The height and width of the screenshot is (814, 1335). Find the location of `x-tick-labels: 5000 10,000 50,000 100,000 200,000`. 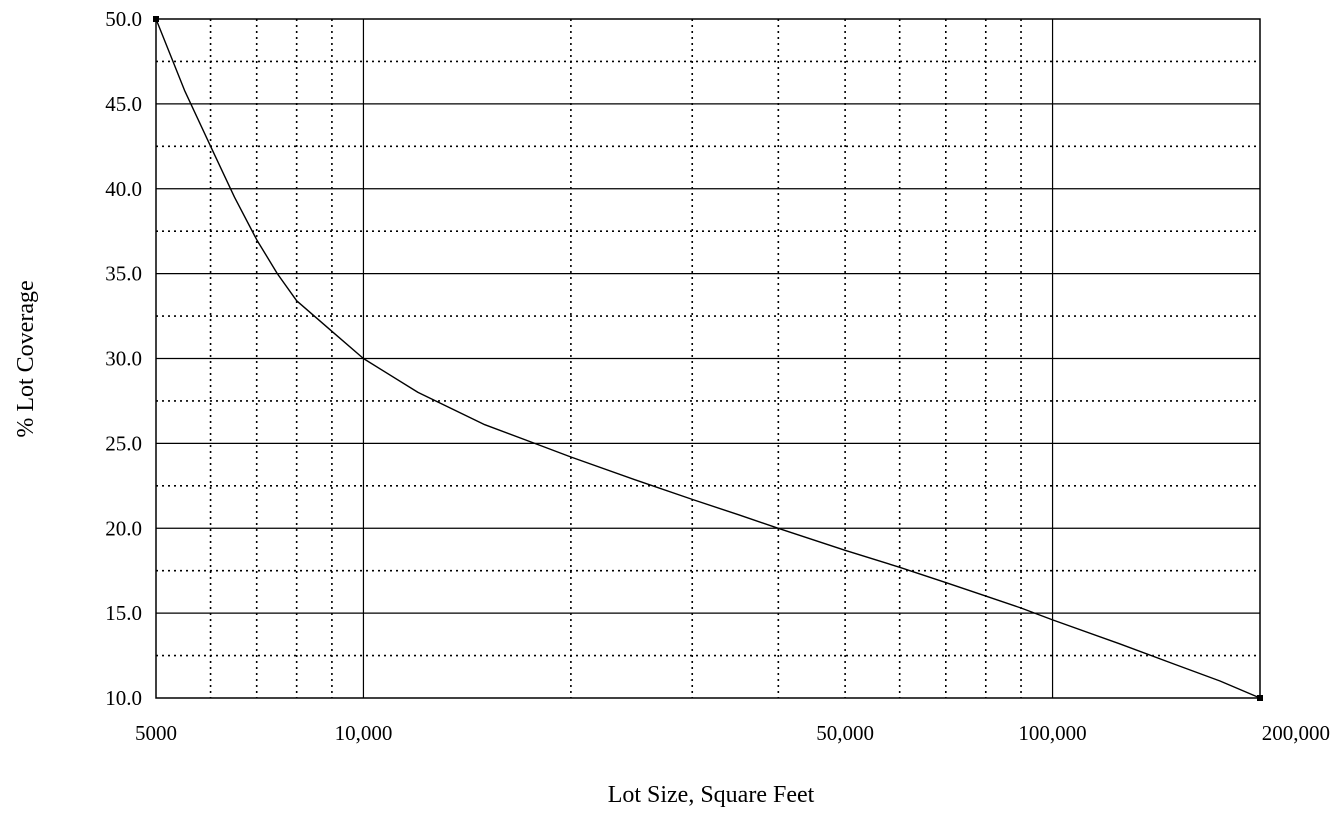

x-tick-labels: 5000 10,000 50,000 100,000 200,000 is located at coordinates (732, 733).